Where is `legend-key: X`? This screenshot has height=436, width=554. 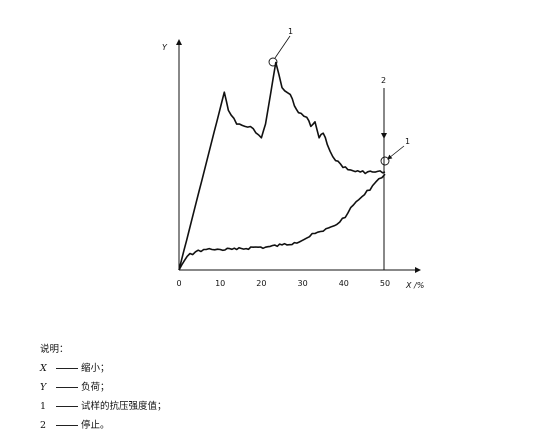
legend-key: X is located at coordinates (43, 368).